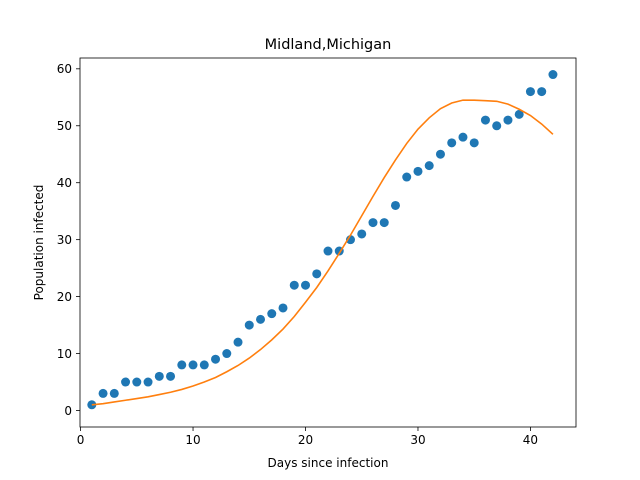 The image size is (640, 480). I want to click on x-tick-label: 0, so click(81, 440).